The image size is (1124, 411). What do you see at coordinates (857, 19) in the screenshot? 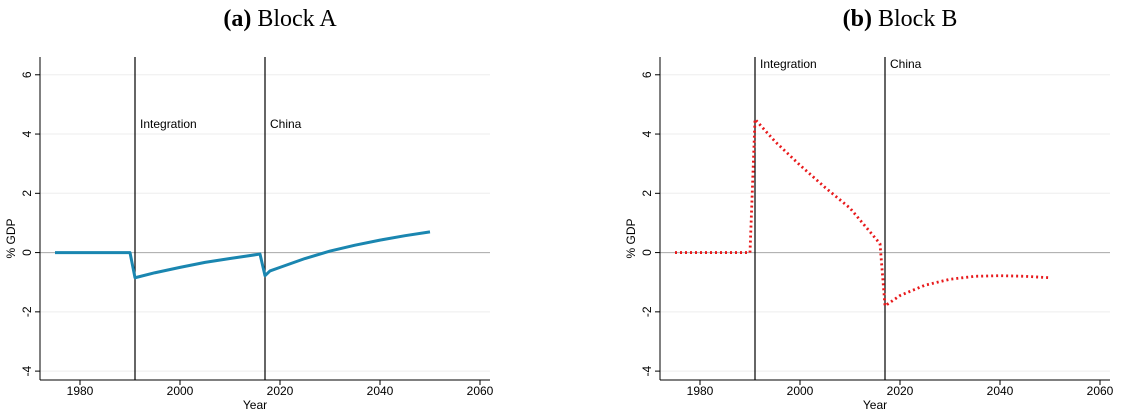
I see `panel-label: (b)` at bounding box center [857, 19].